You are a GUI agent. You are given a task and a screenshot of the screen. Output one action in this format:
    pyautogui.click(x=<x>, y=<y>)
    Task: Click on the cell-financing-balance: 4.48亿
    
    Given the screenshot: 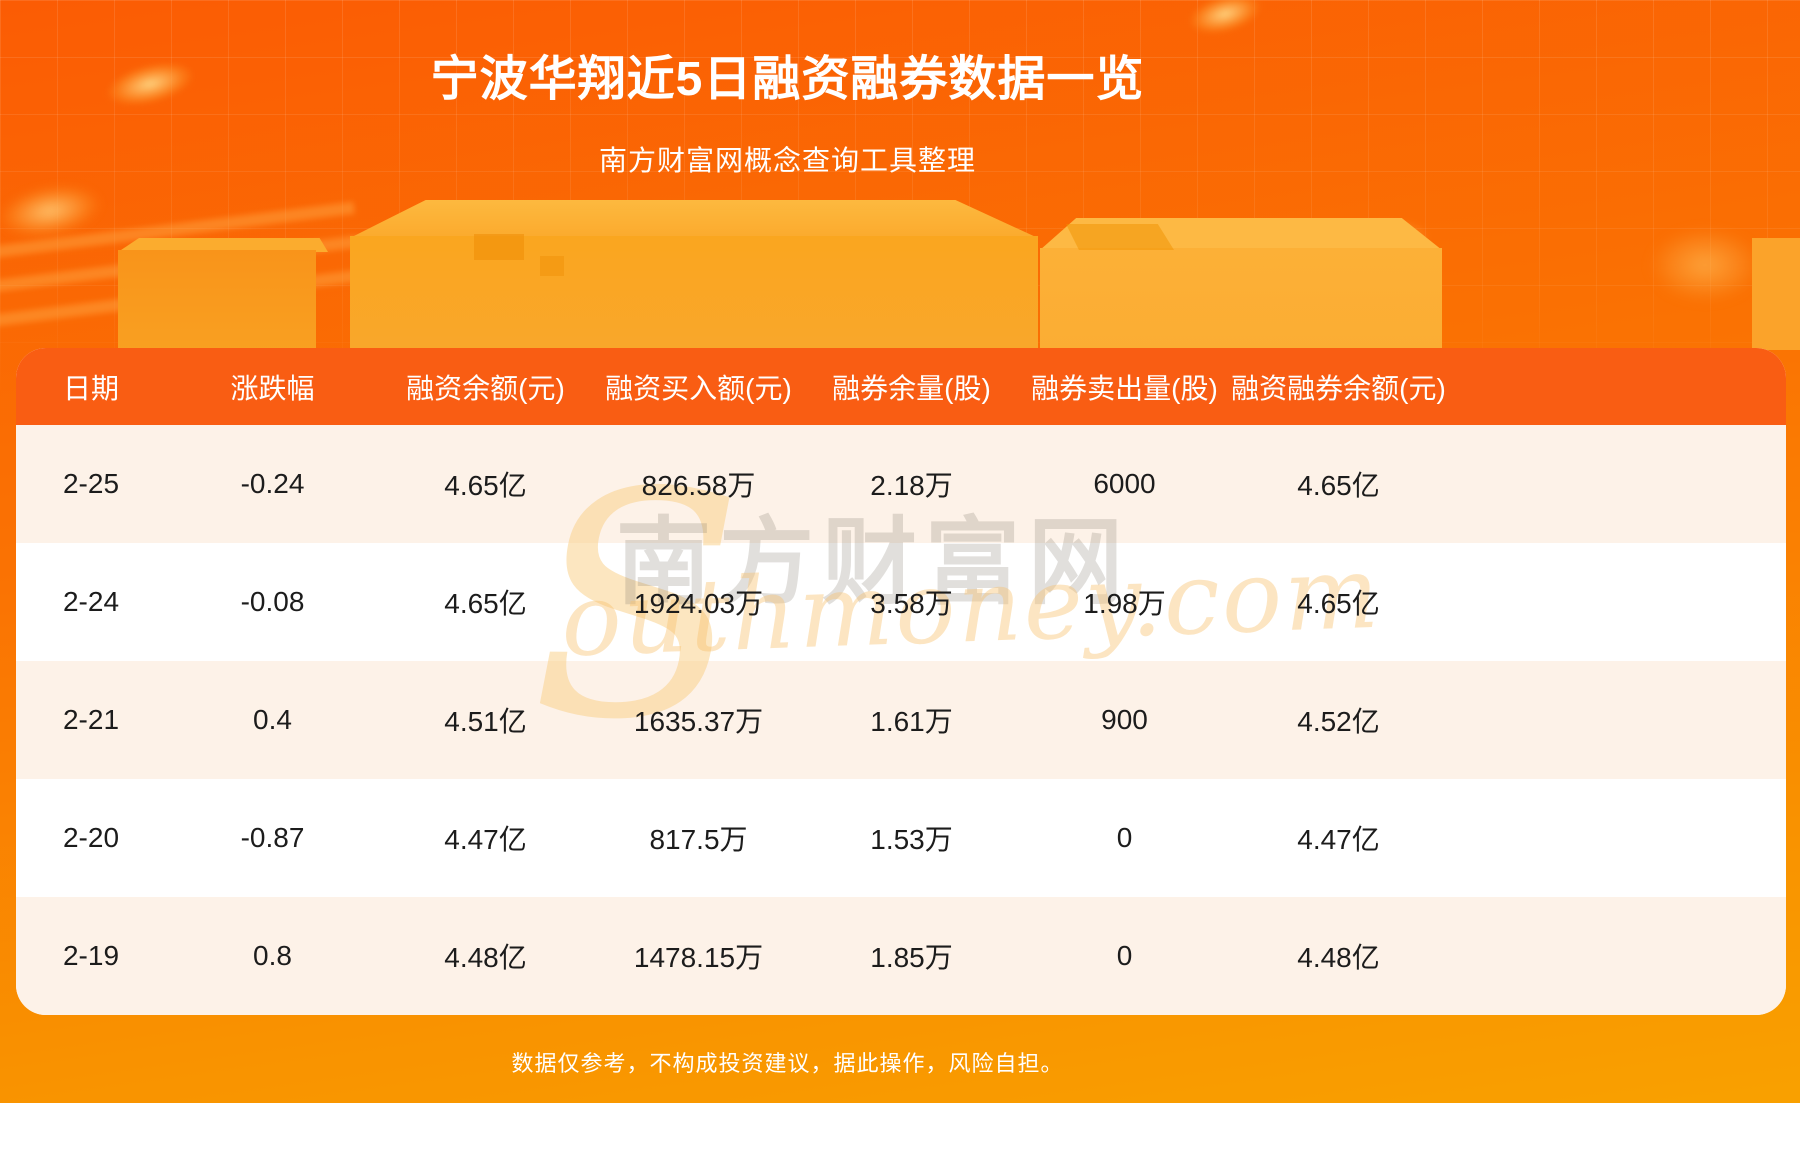 What is the action you would take?
    pyautogui.click(x=485, y=957)
    